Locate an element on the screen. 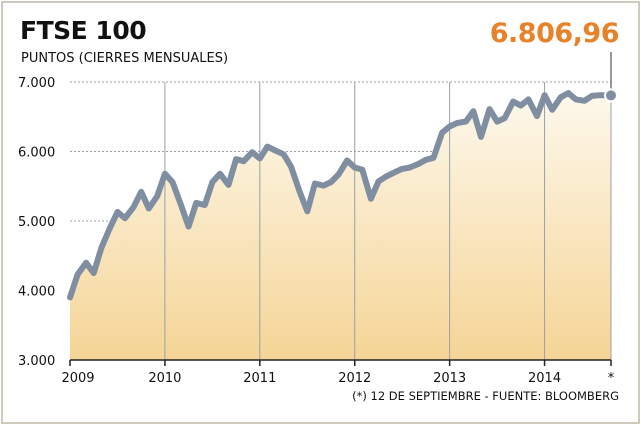 The image size is (641, 425). y-tick-label: 6.000 is located at coordinates (36, 153).